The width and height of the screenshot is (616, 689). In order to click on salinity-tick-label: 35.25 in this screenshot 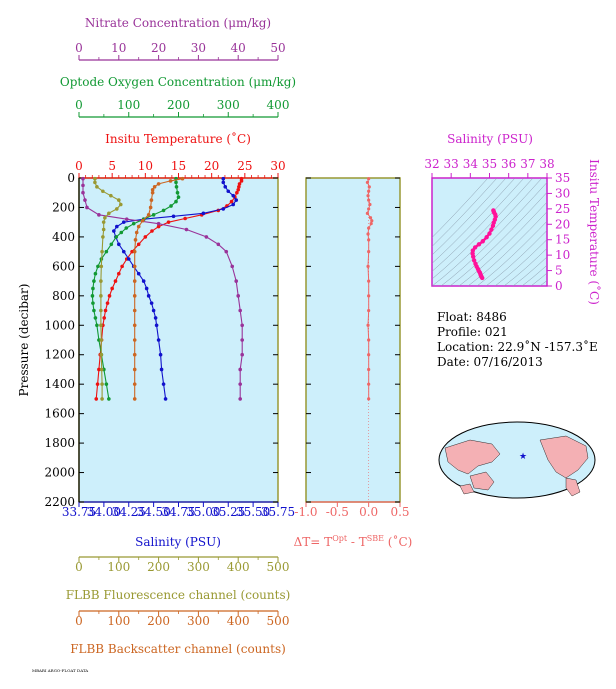, I will do `click(228, 512)`.